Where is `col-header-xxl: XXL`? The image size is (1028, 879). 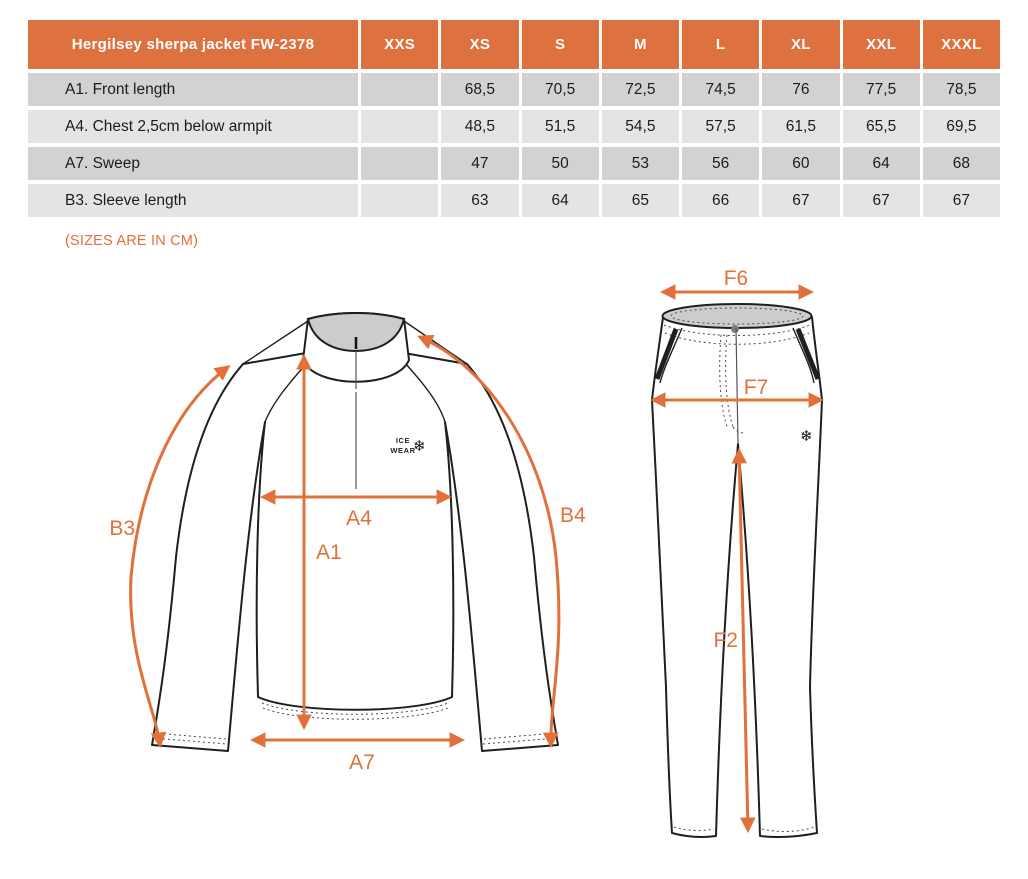 col-header-xxl: XXL is located at coordinates (881, 44).